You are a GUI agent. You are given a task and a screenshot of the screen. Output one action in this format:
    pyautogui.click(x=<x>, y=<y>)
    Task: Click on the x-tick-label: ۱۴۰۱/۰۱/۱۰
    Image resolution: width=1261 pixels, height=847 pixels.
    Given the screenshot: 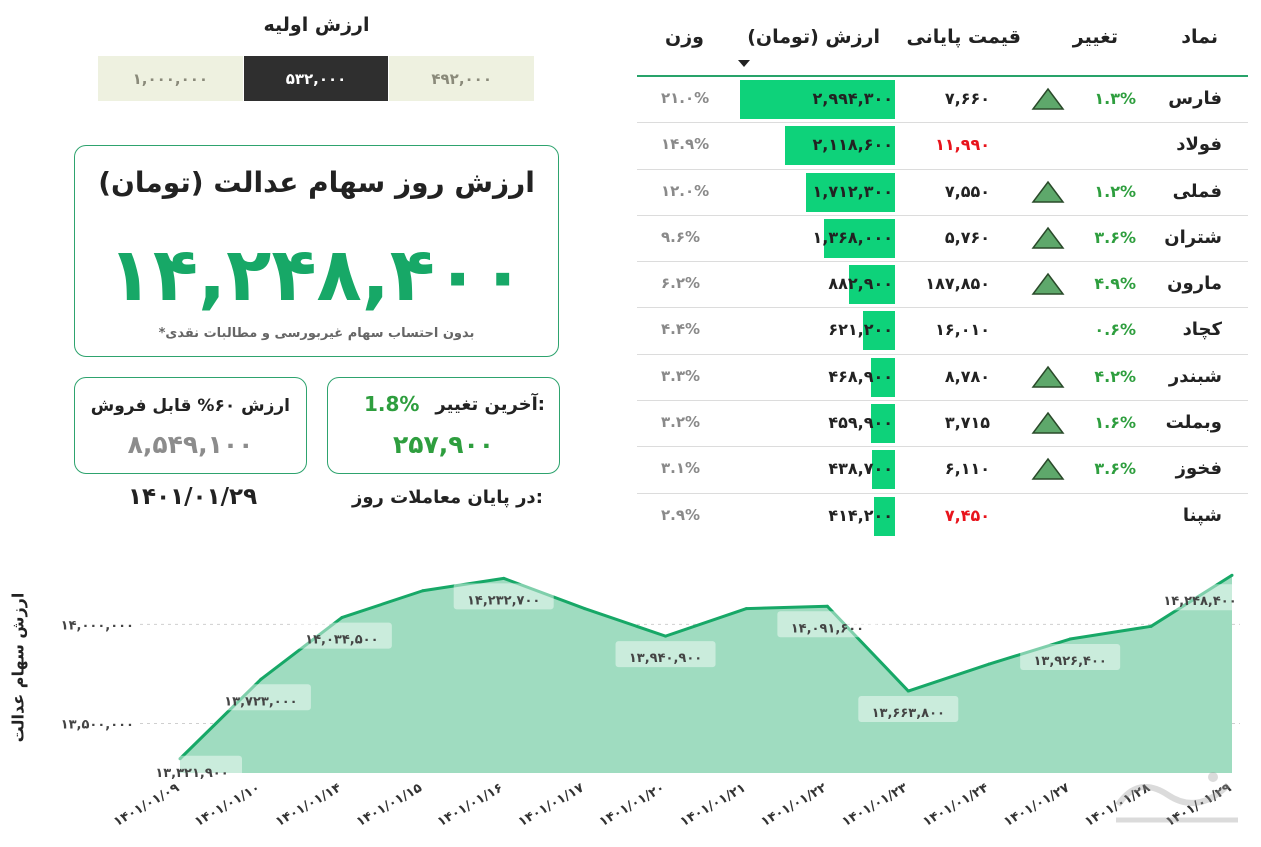 What is the action you would take?
    pyautogui.click(x=227, y=804)
    